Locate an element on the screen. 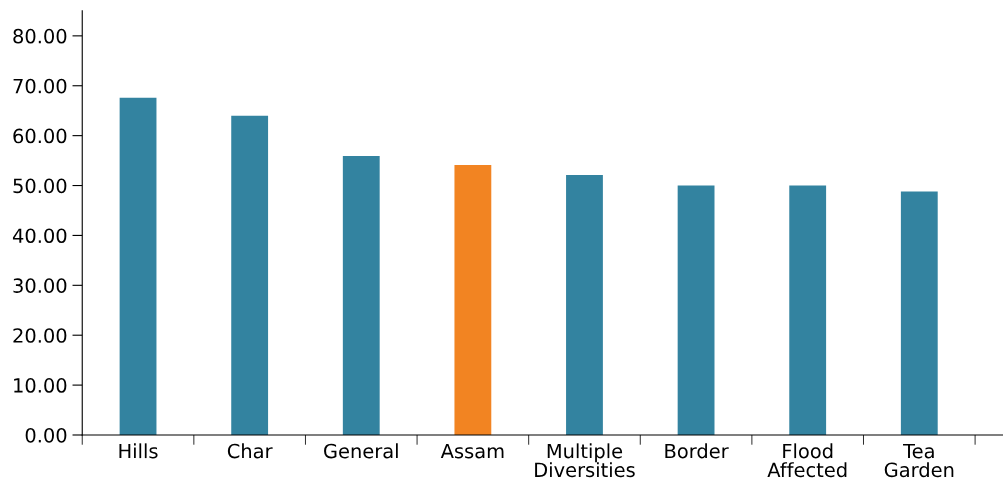 Image resolution: width=1003 pixels, height=496 pixels. y-tick-label: 20.00 is located at coordinates (40, 335).